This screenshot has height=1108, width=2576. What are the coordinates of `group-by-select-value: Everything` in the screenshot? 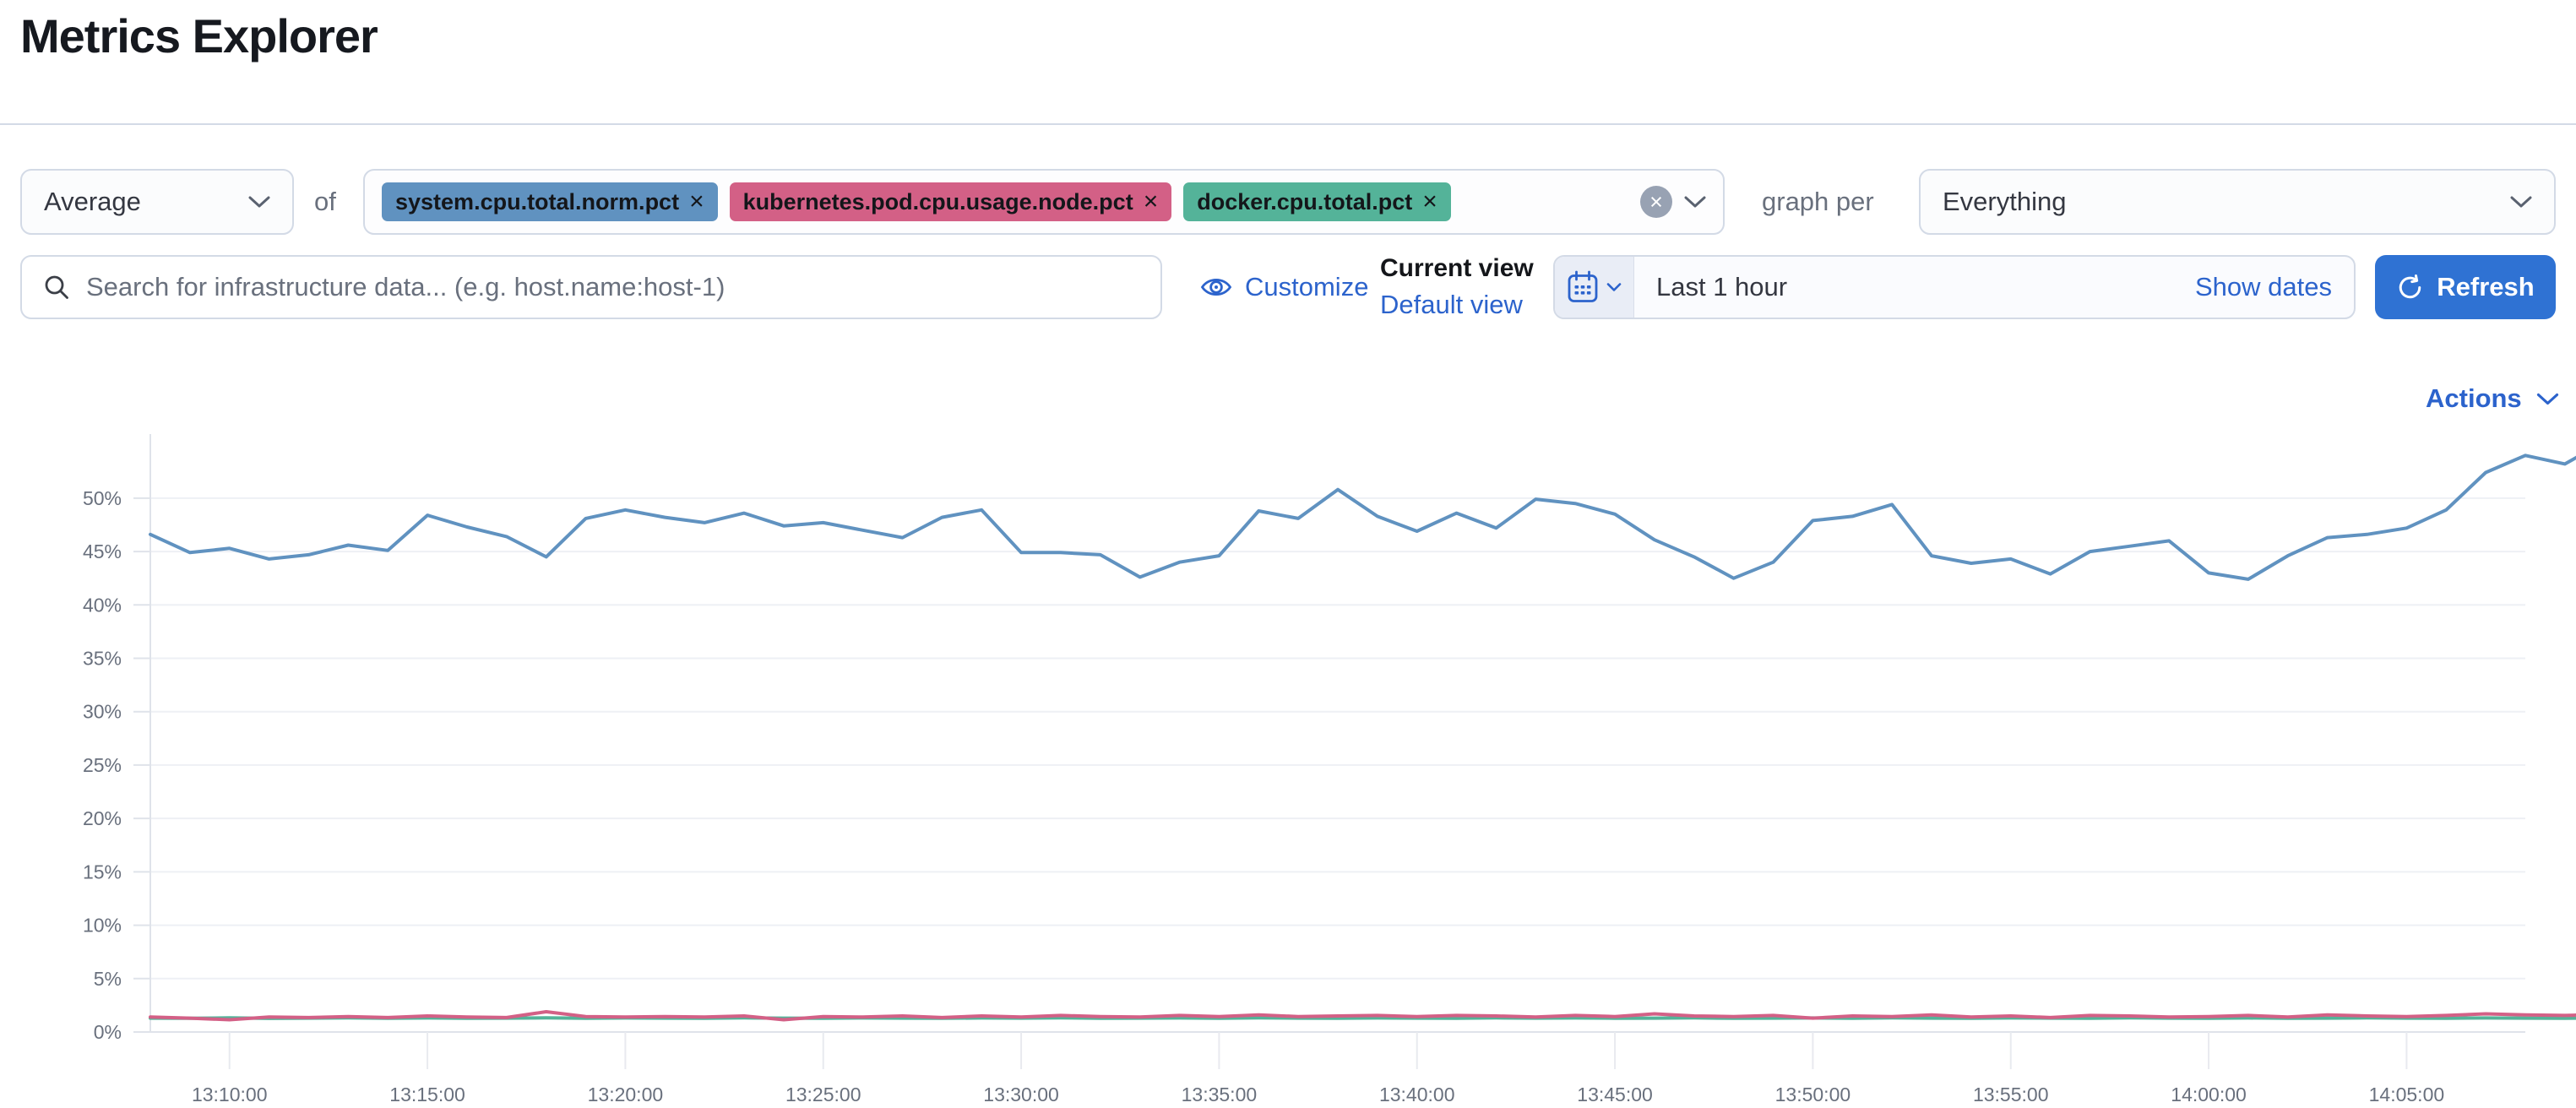 It's located at (2005, 201).